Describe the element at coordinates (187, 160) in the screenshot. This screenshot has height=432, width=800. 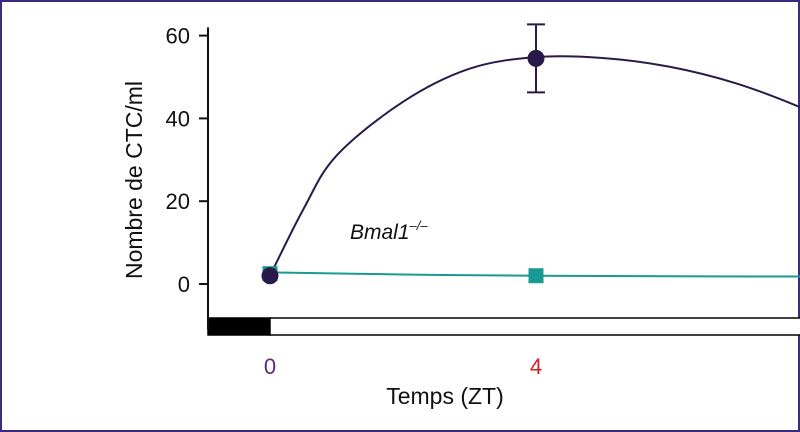
I see `y-ticks: 0 20 40 60` at that location.